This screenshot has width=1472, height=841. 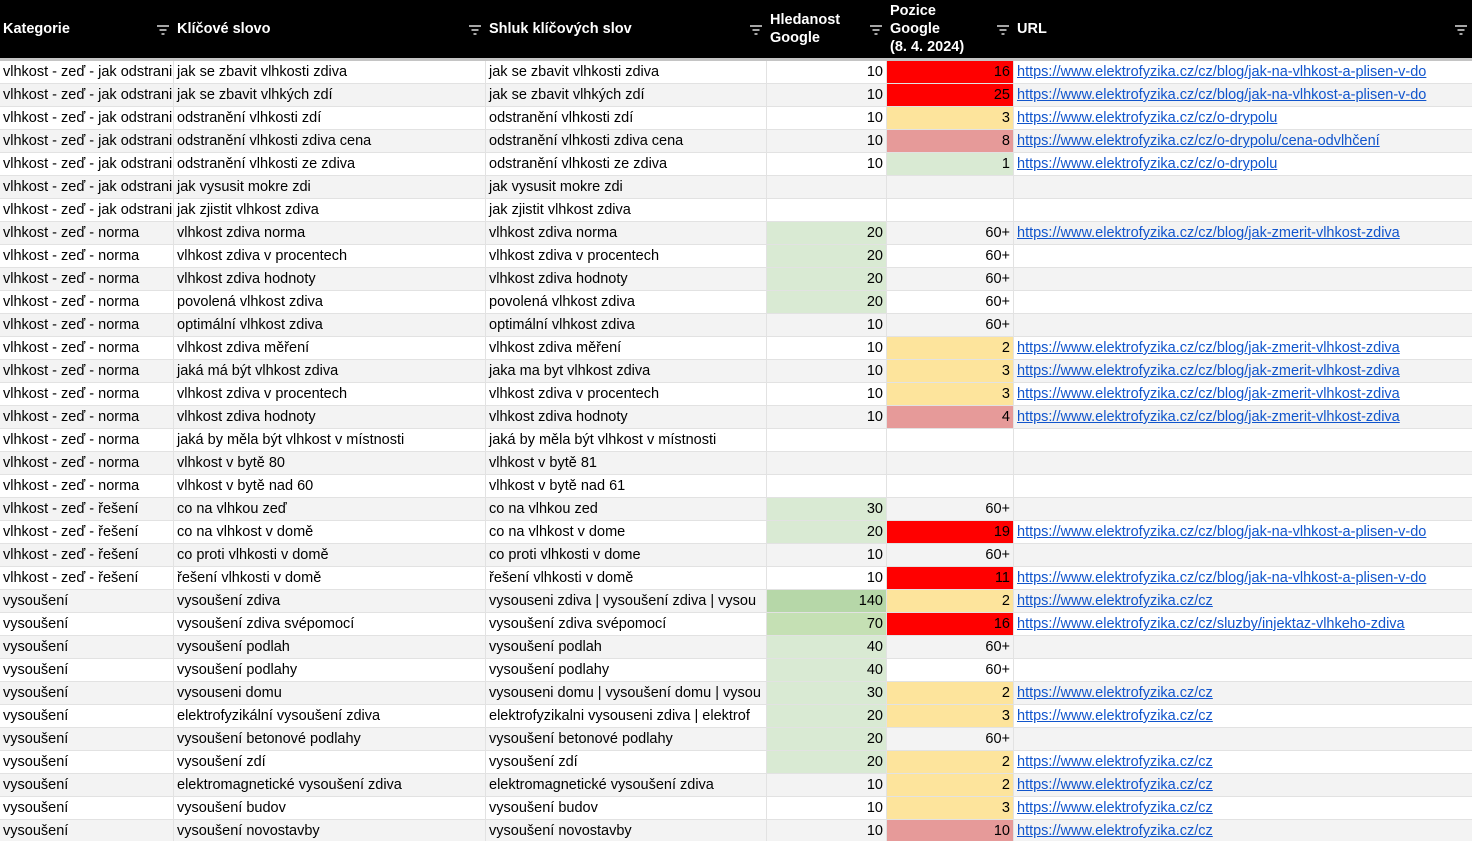 I want to click on keyword-text: jak vysusit mokre zdi, so click(x=244, y=187).